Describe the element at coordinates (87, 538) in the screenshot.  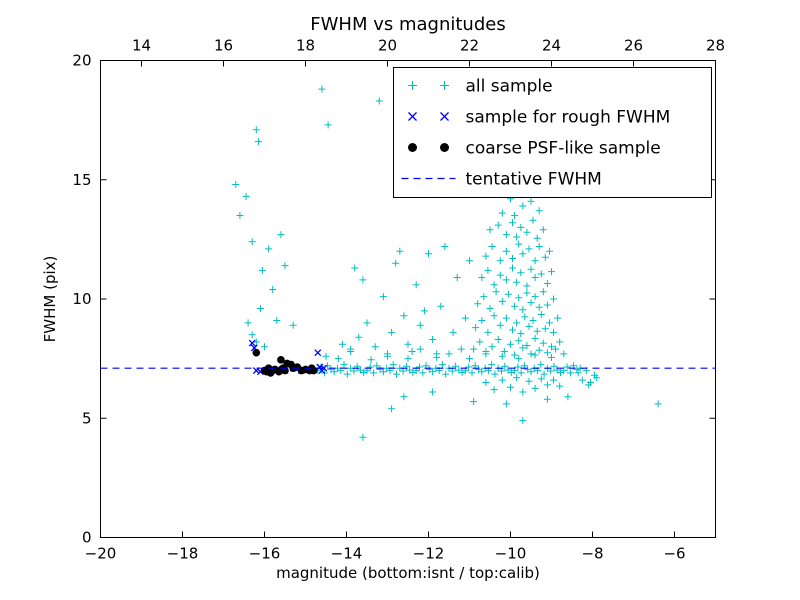
I see `y-tick-label: 0` at that location.